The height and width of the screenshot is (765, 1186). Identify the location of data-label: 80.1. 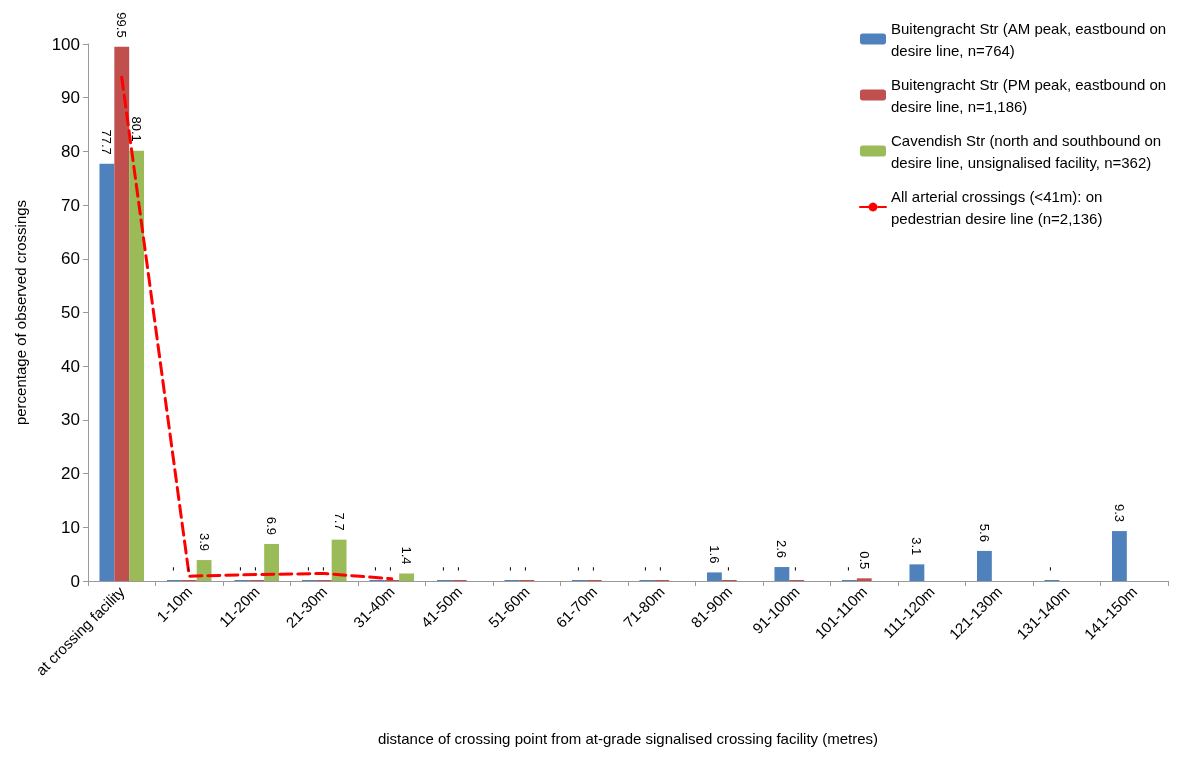
(137, 129).